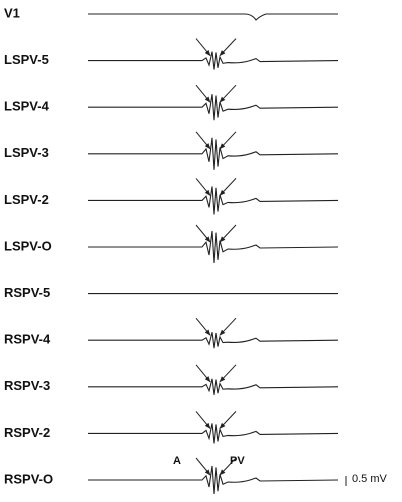  I want to click on atrial-label: A, so click(177, 461).